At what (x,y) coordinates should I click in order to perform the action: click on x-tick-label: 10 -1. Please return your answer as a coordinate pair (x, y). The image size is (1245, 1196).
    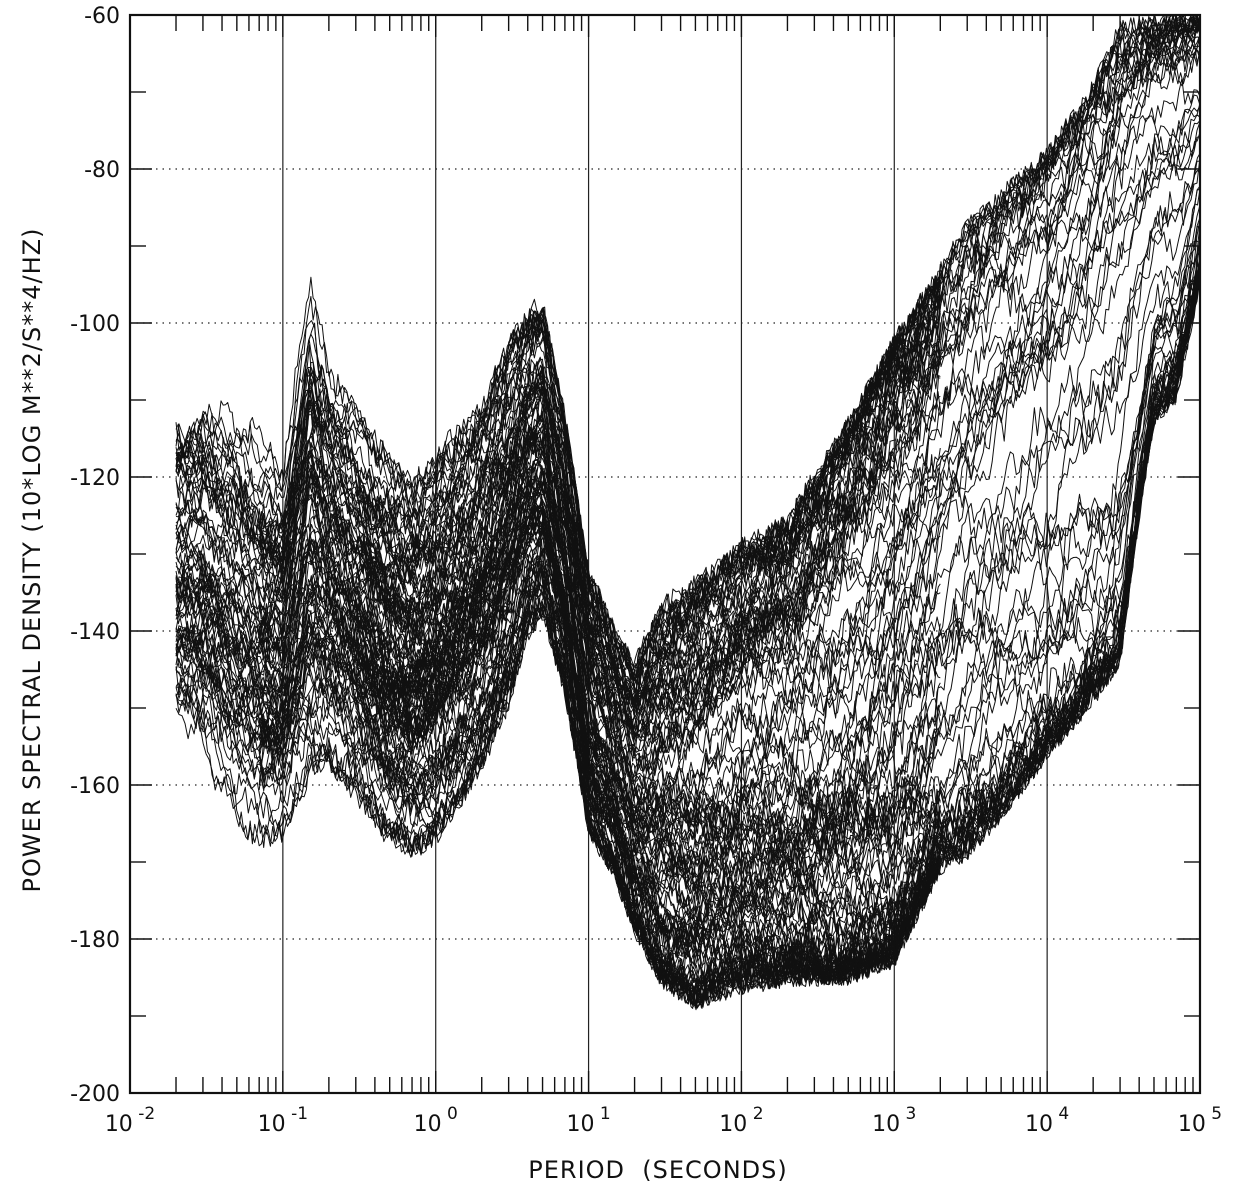
    Looking at the image, I should click on (283, 1120).